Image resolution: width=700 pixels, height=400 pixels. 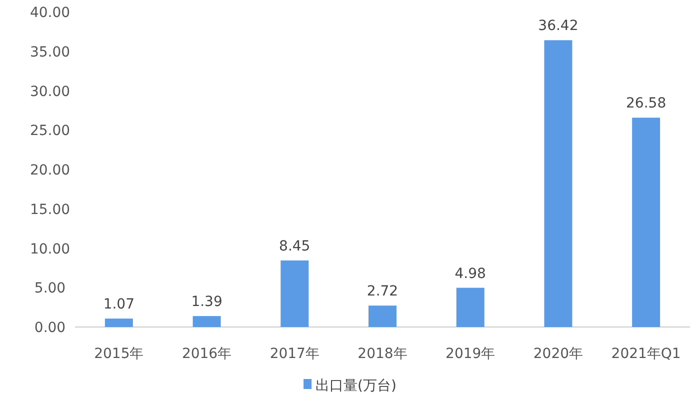 What do you see at coordinates (50, 131) in the screenshot?
I see `y-tick-label: 25.00` at bounding box center [50, 131].